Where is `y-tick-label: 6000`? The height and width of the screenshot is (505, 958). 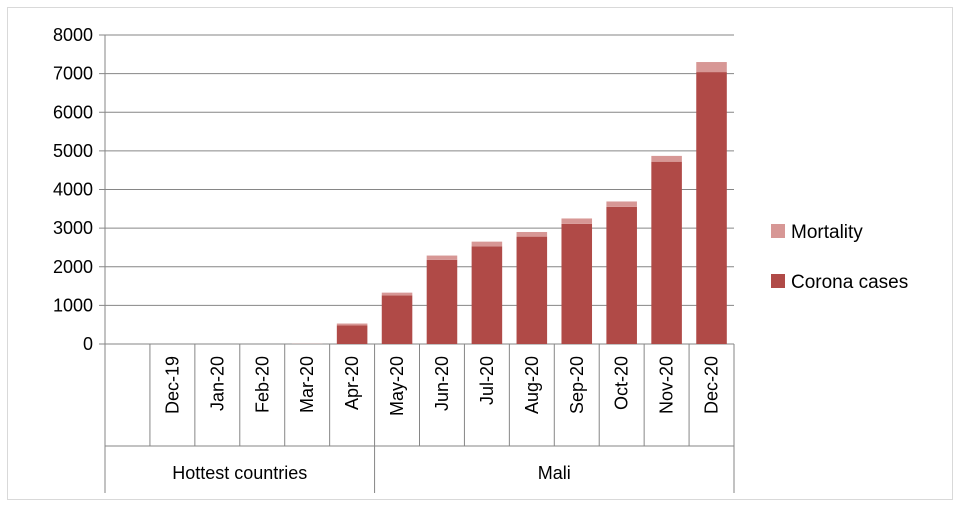
y-tick-label: 6000 is located at coordinates (73, 112).